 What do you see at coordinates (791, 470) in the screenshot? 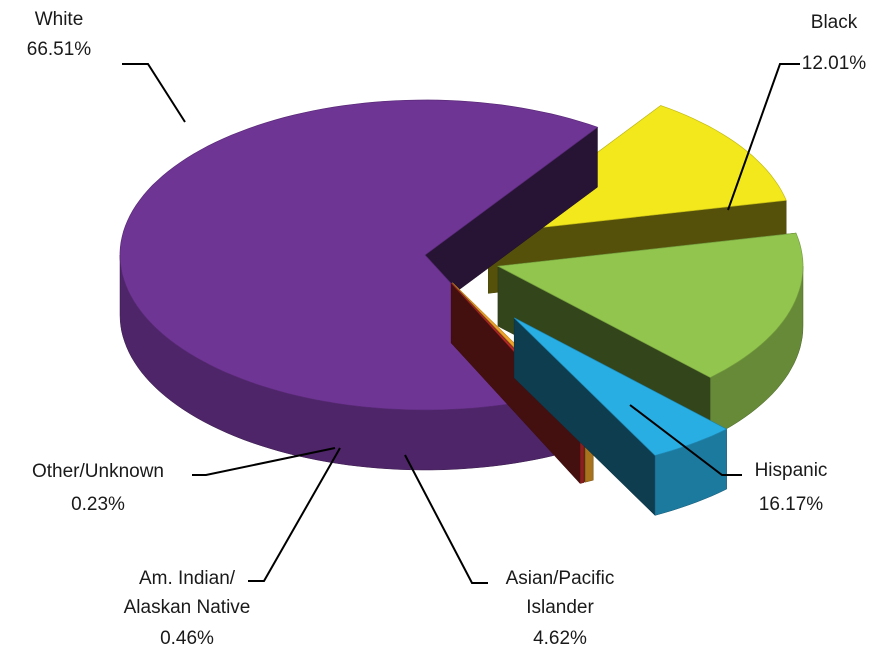
I see `label-hispanic-name: Hispanic` at bounding box center [791, 470].